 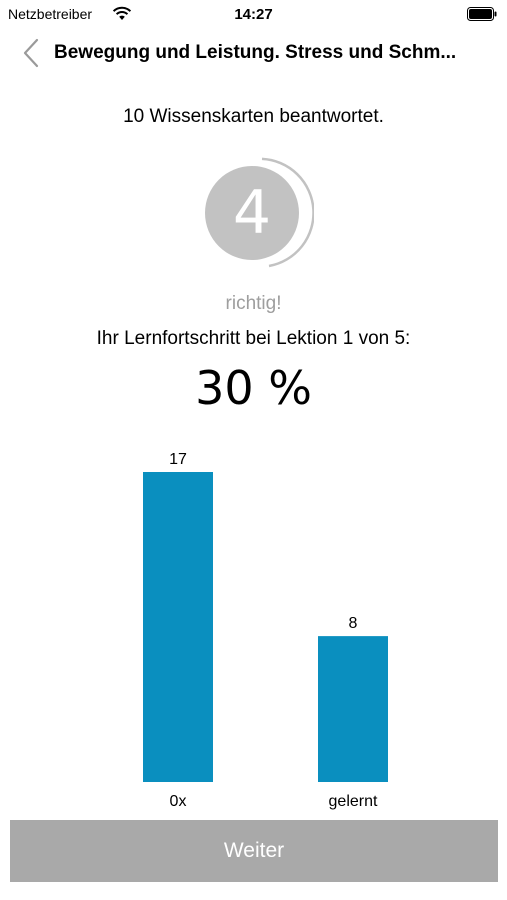 I want to click on correct-count: 4, so click(x=252, y=213).